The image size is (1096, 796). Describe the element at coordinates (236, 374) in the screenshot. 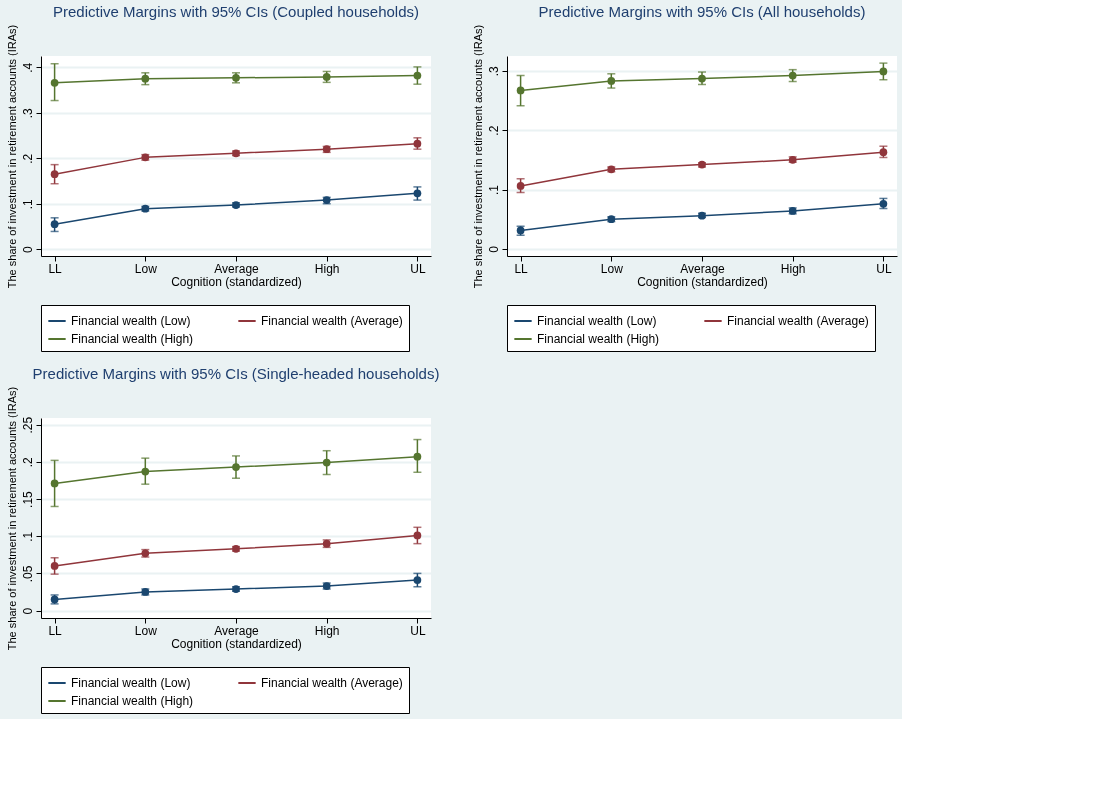

I see `chart-title: Predictive Margins with 95% CIs (Single-headed households)` at that location.